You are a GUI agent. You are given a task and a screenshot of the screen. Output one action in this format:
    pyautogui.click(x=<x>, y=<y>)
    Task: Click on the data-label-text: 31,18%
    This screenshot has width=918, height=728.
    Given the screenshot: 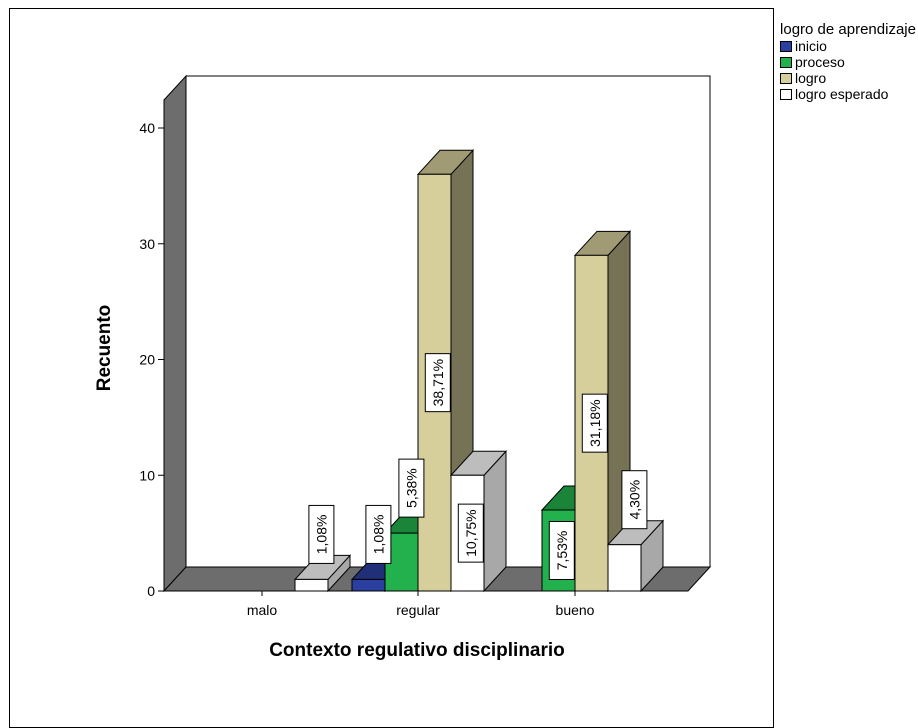 What is the action you would take?
    pyautogui.click(x=595, y=422)
    